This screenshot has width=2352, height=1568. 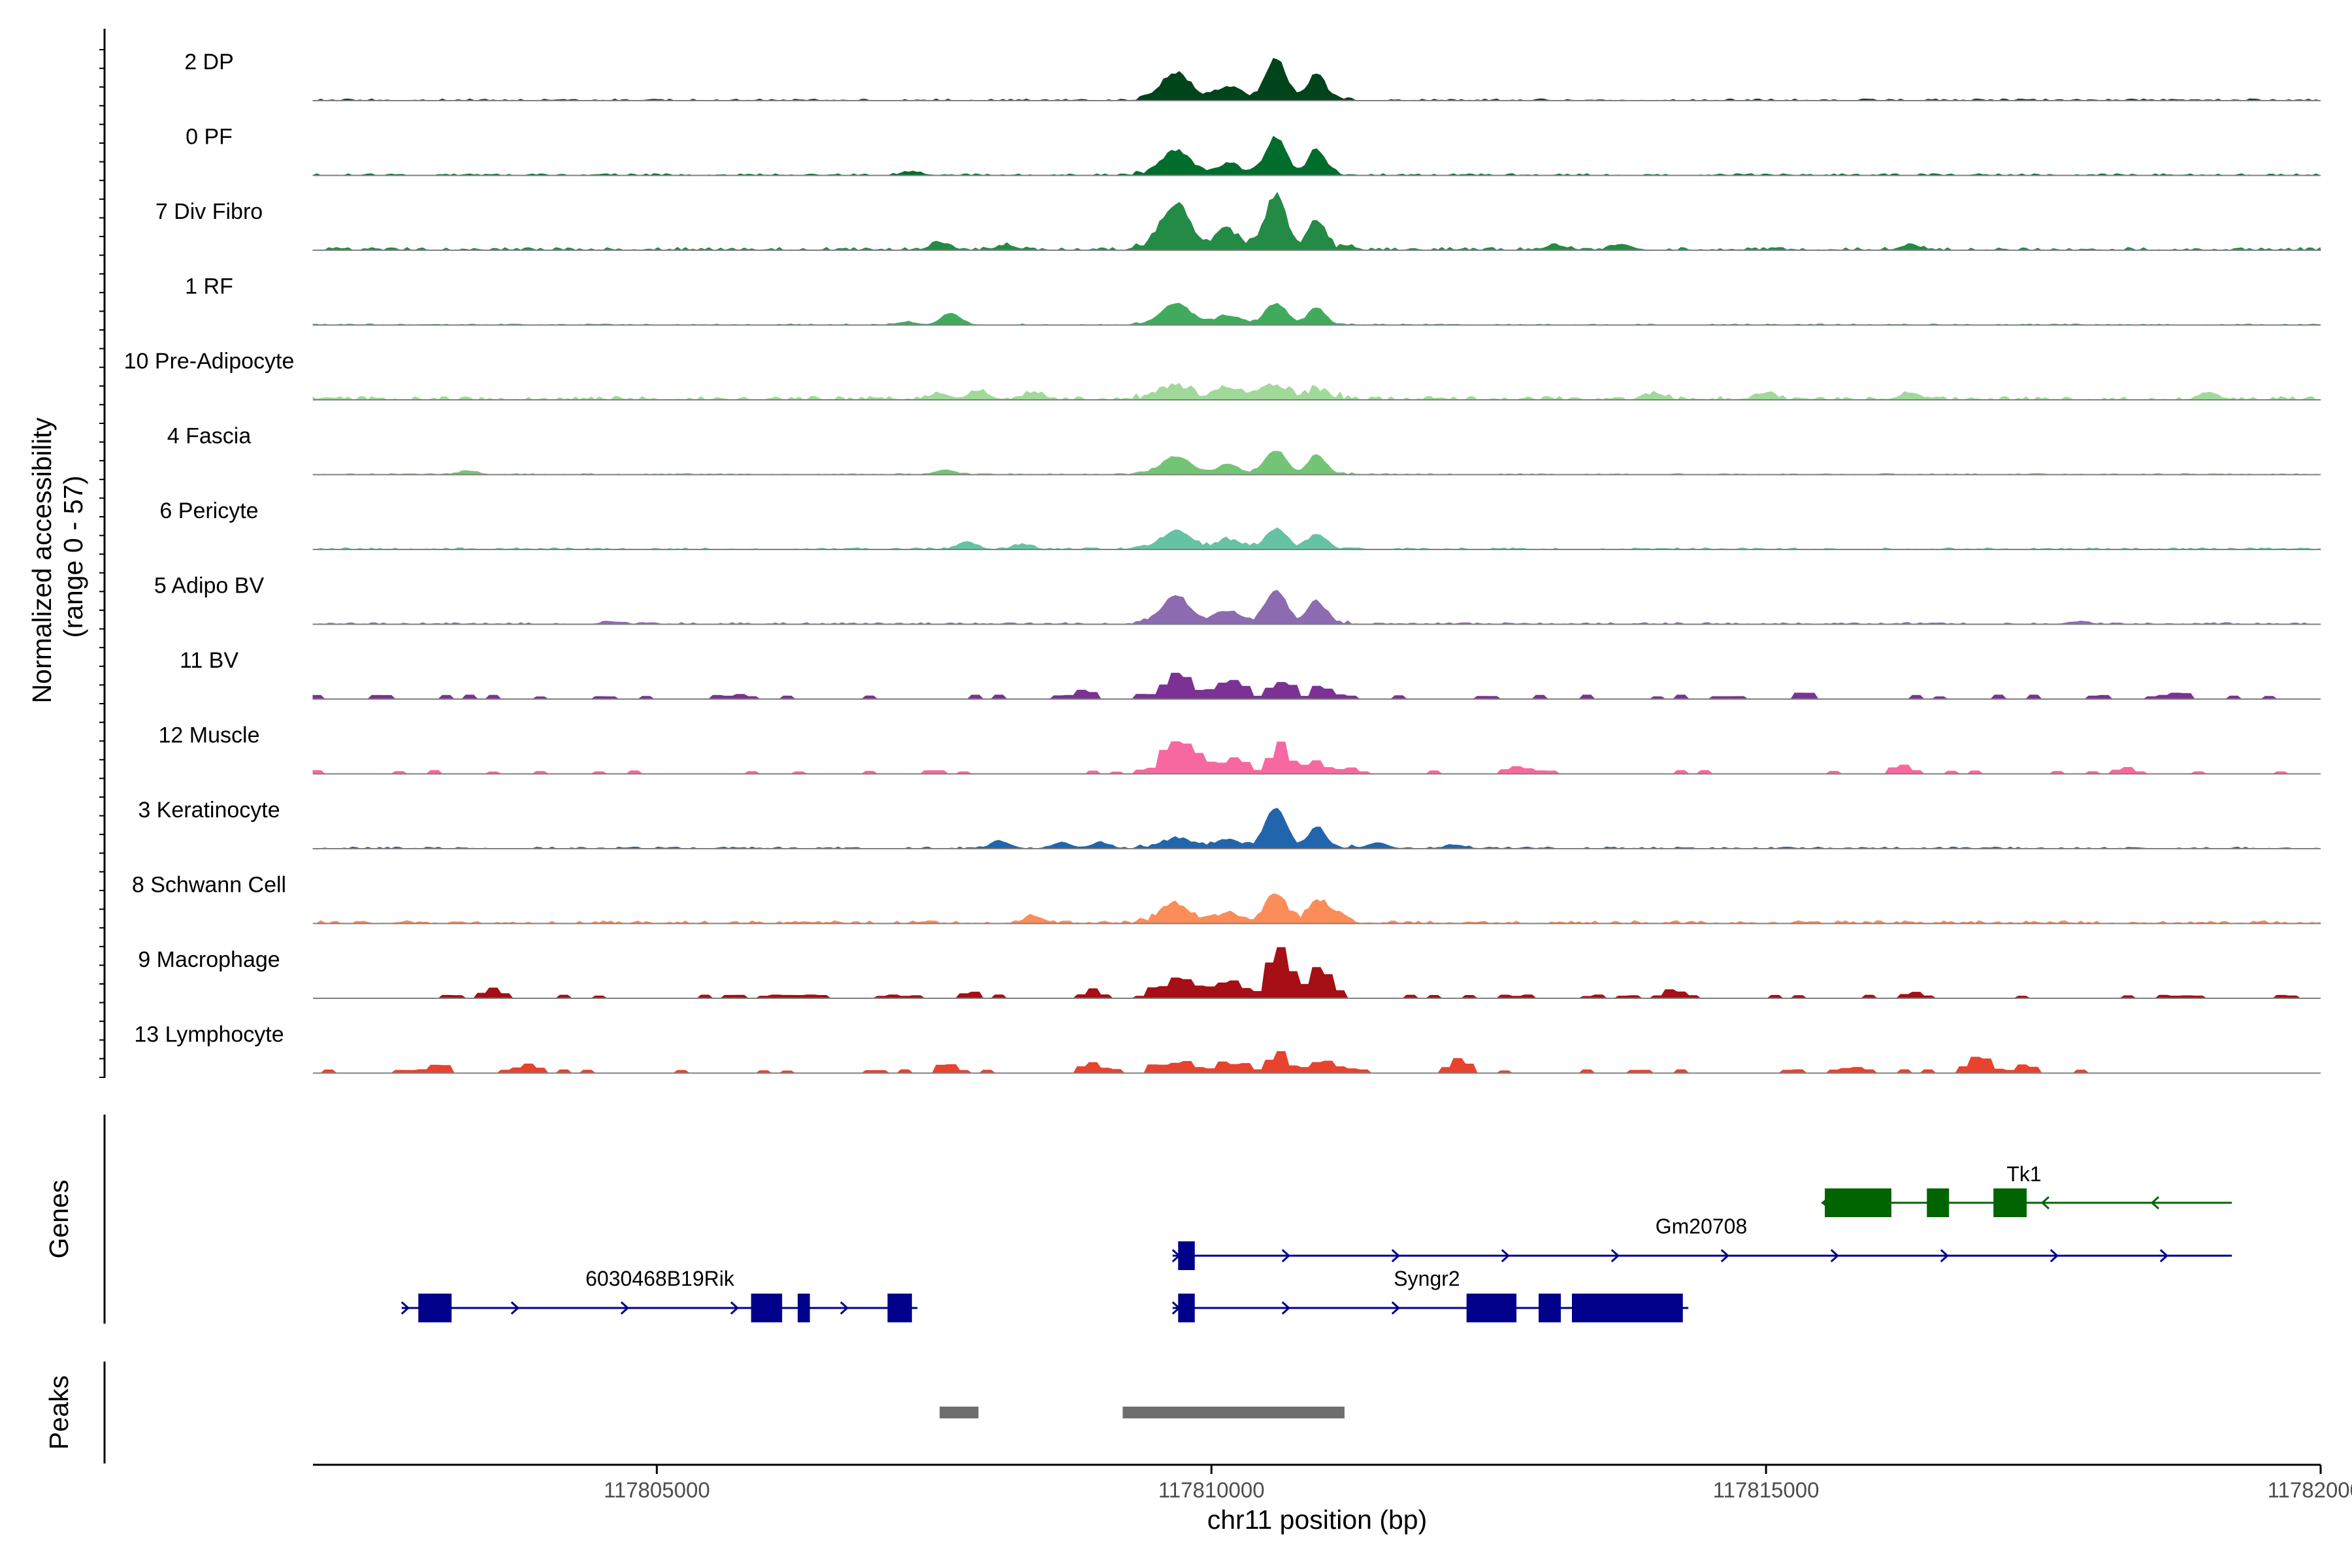 I want to click on track-label: 9 Macrophage, so click(x=209, y=959).